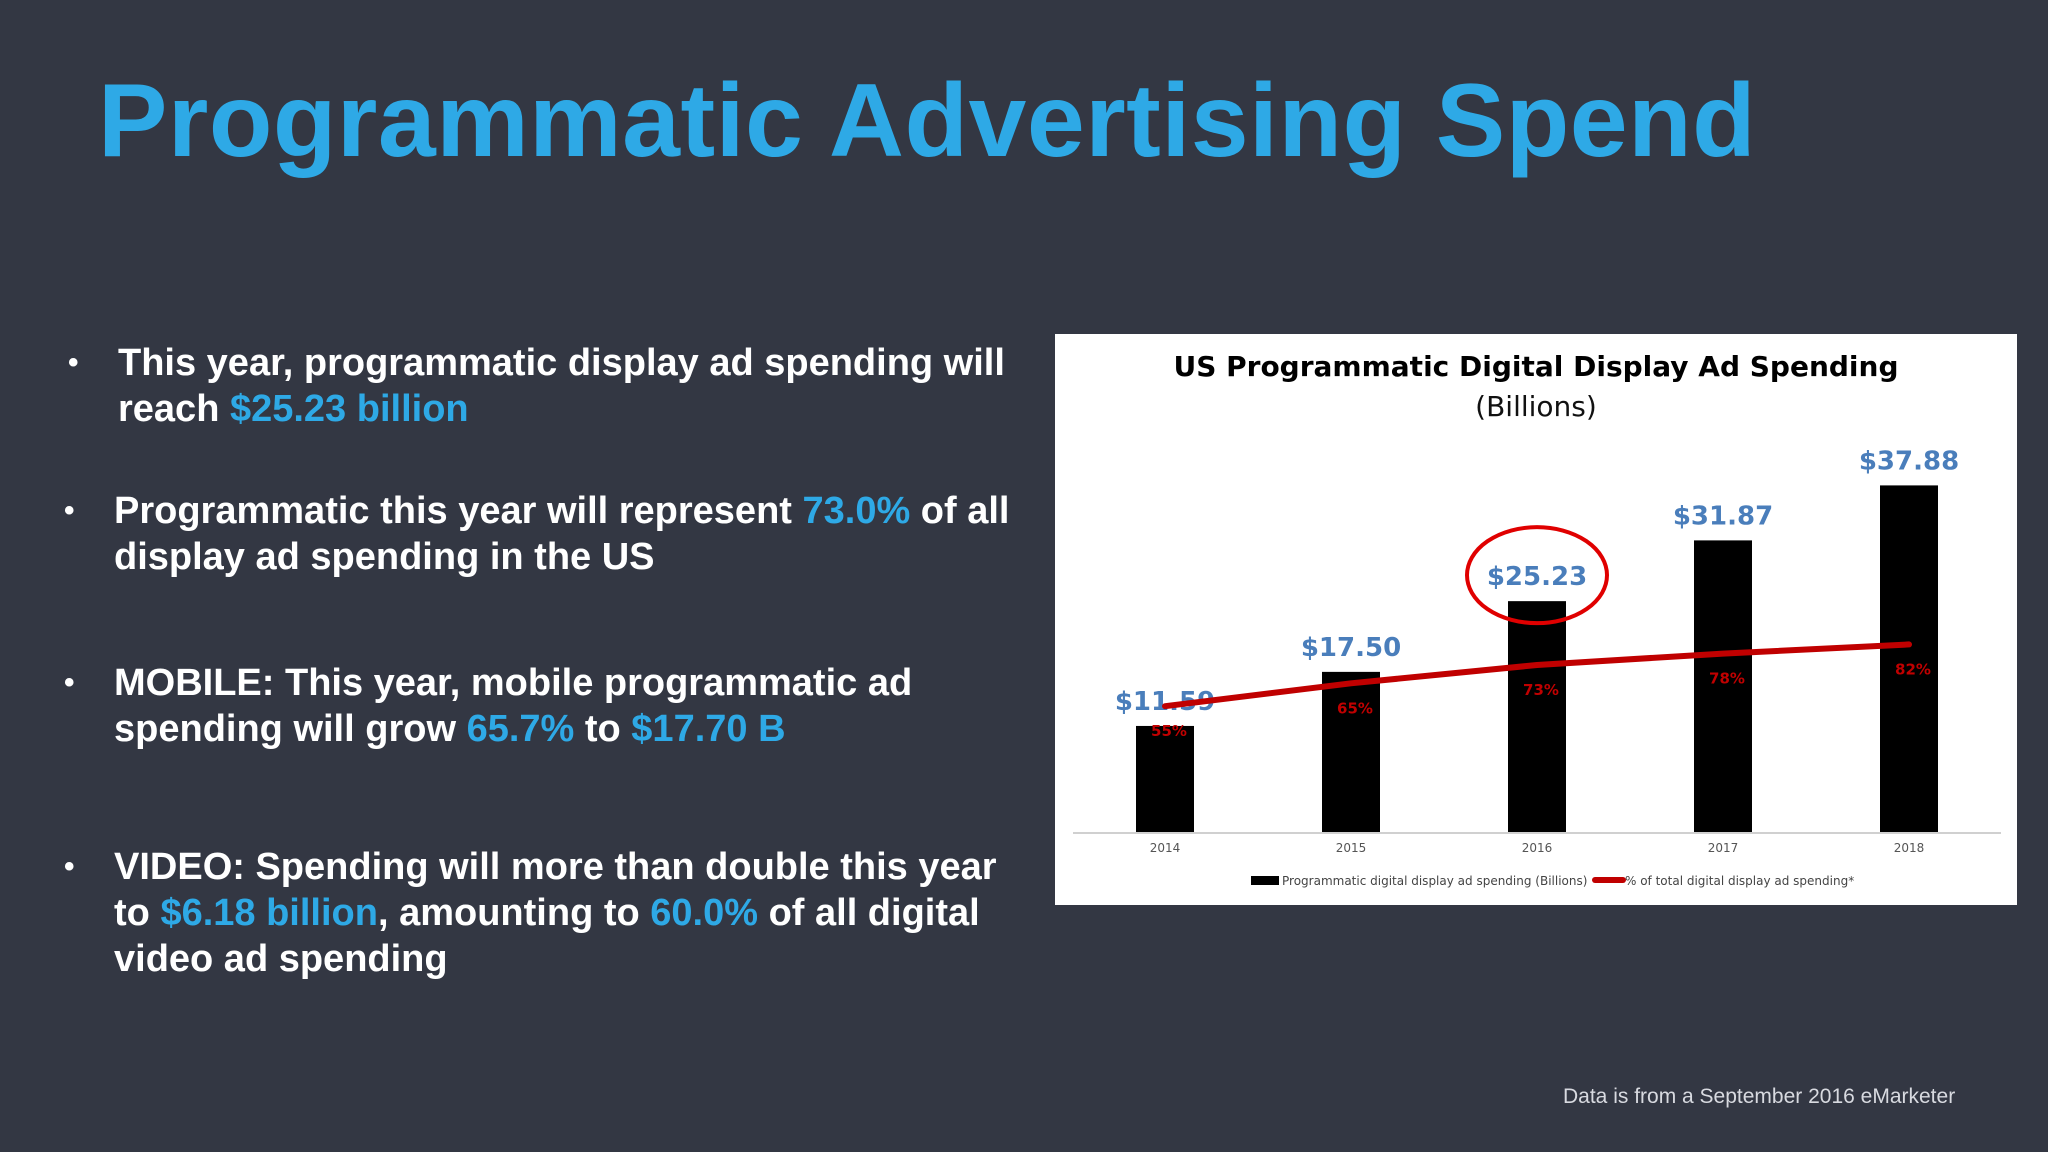 The image size is (2048, 1152). Describe the element at coordinates (1739, 881) in the screenshot. I see `legend-label-line: % of total digital display ad spending*` at that location.